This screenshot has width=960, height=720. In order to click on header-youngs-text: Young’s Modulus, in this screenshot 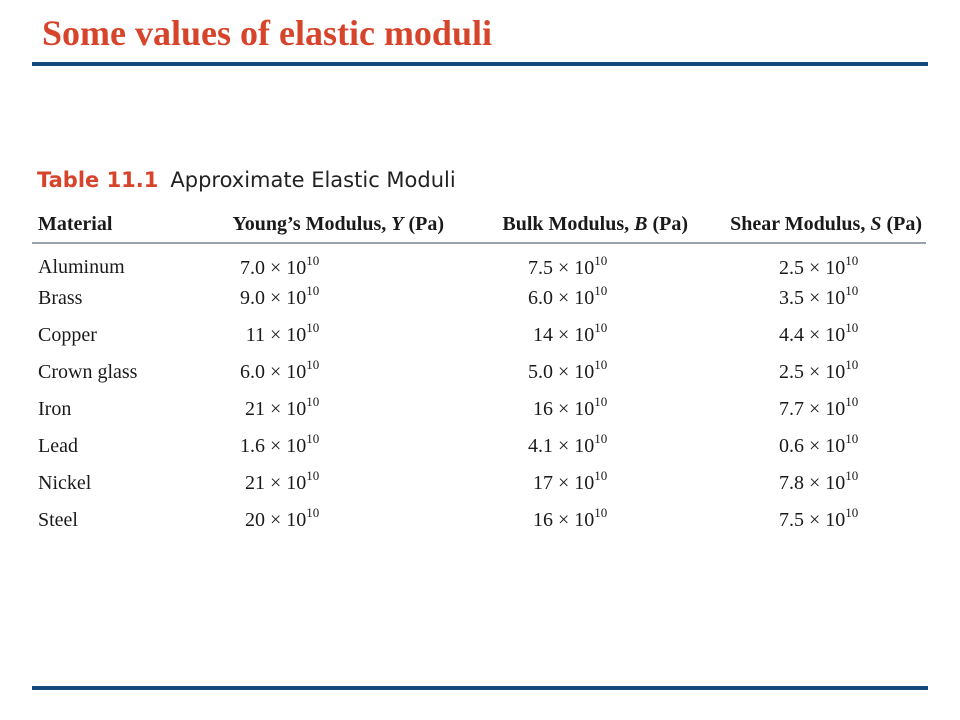, I will do `click(312, 223)`.